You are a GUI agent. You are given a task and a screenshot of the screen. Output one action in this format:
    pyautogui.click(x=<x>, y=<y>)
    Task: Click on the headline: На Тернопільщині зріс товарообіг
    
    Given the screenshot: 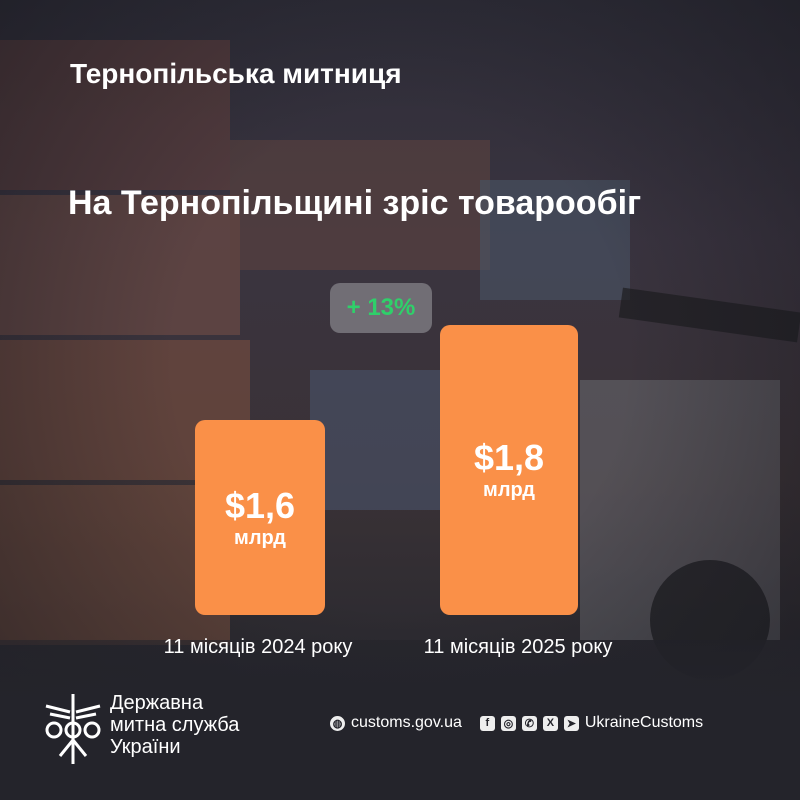 What is the action you would take?
    pyautogui.click(x=355, y=203)
    